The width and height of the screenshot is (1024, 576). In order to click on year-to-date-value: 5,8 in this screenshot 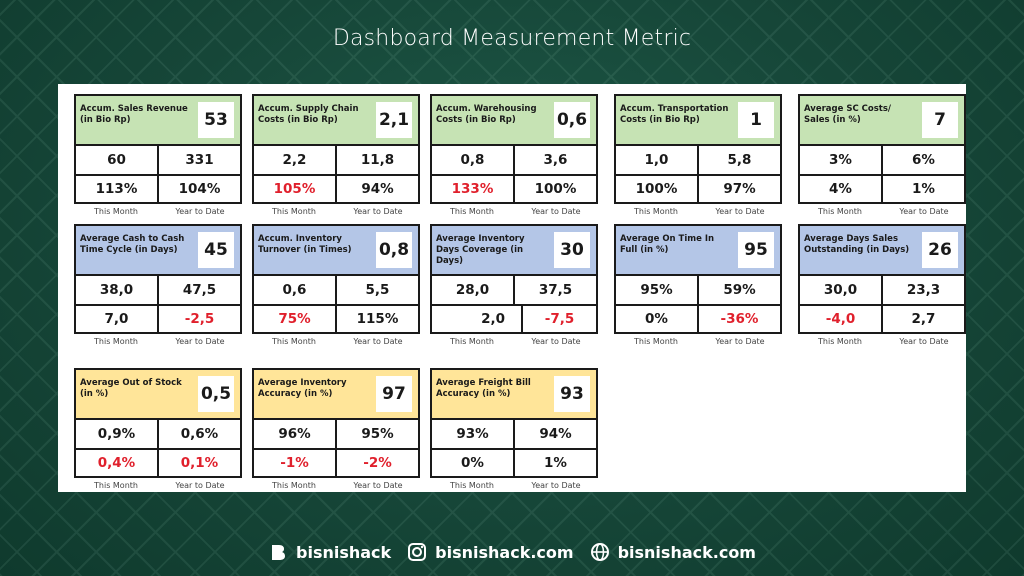, I will do `click(739, 160)`.